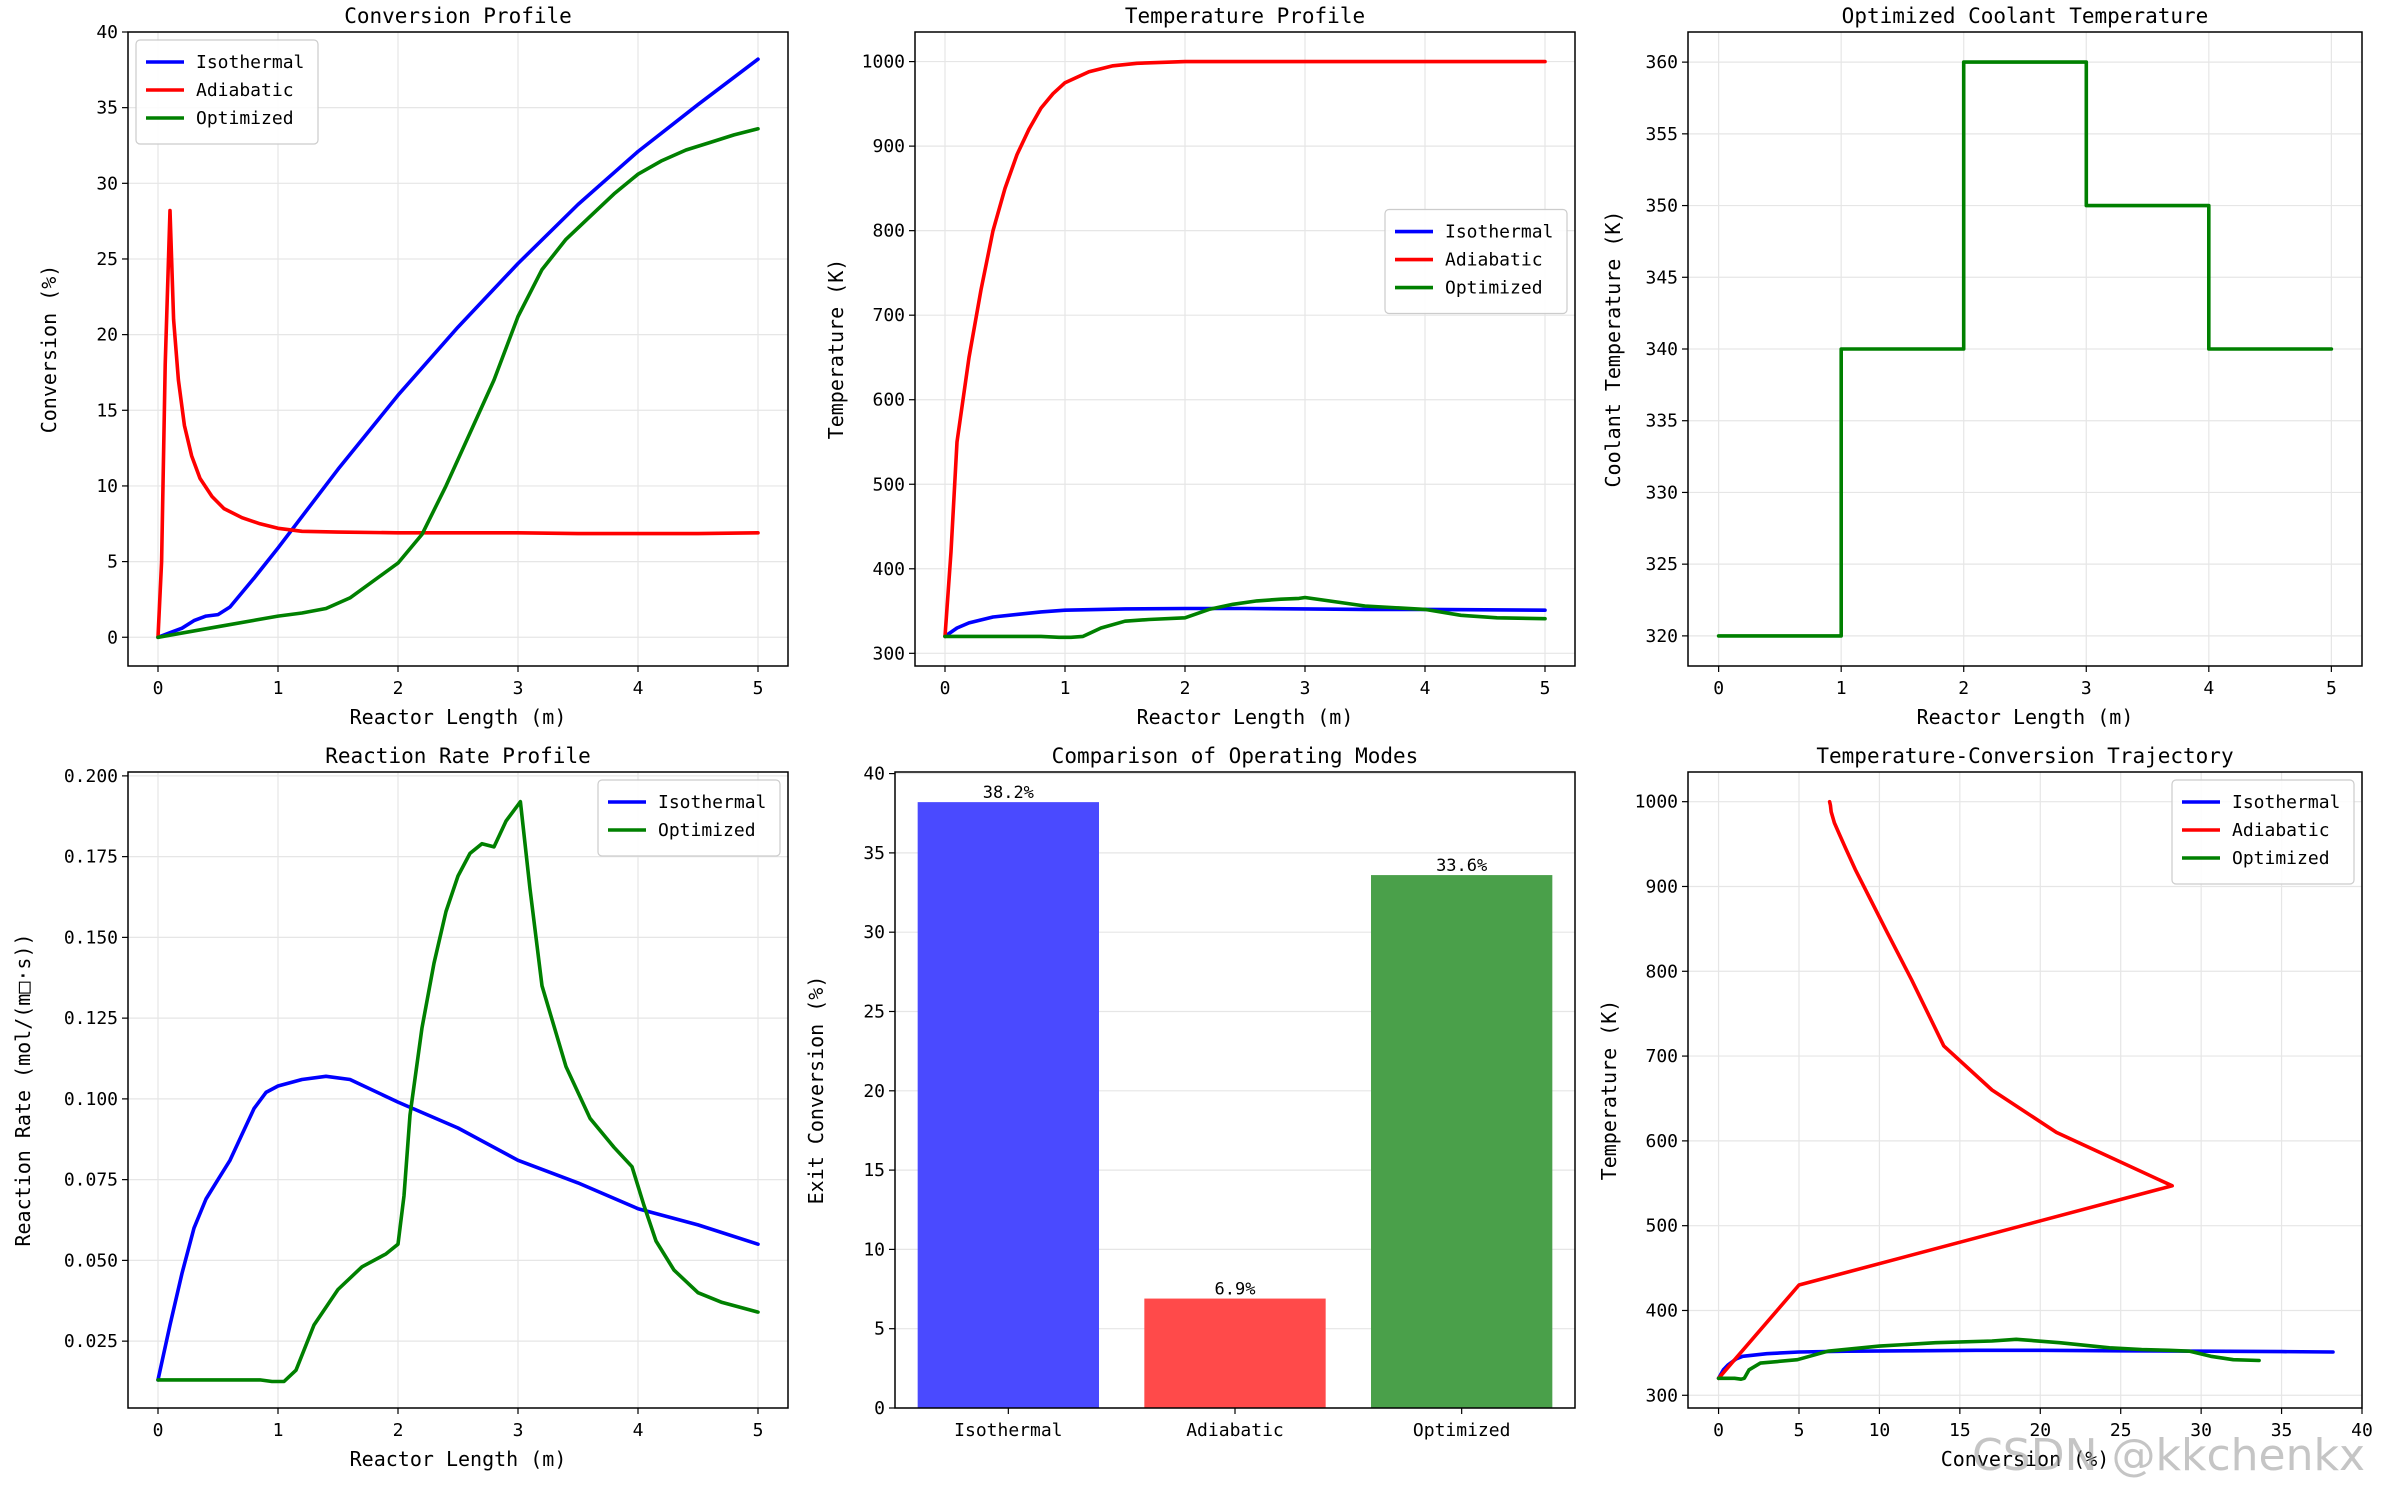 This screenshot has width=2385, height=1485. Describe the element at coordinates (2025, 1459) in the screenshot. I see `x-axis-label: Conversion (%)` at that location.